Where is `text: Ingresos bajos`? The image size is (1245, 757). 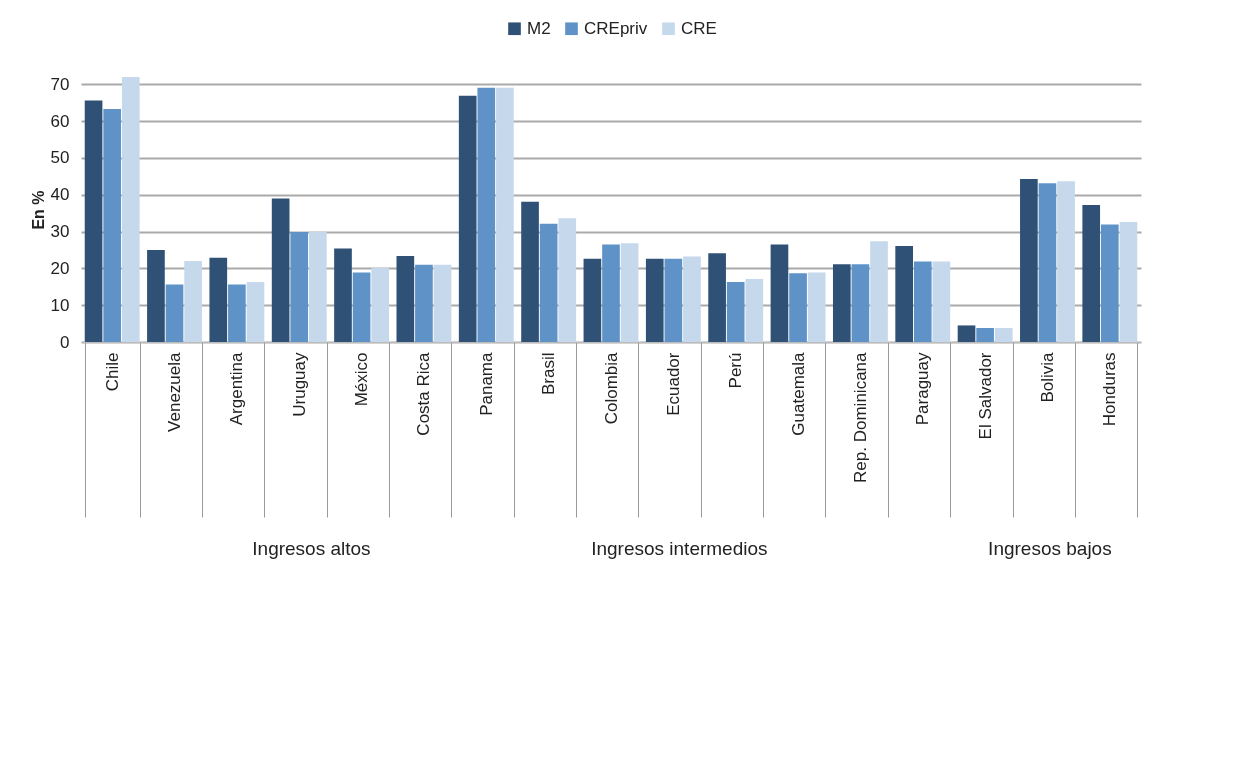
text: Ingresos bajos is located at coordinates (1050, 549).